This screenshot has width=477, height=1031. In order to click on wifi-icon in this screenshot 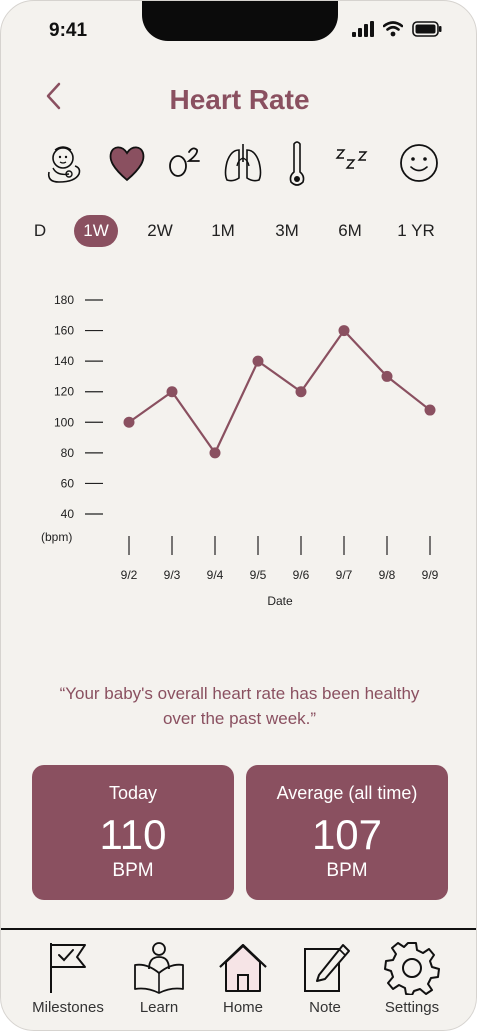, I will do `click(393, 29)`.